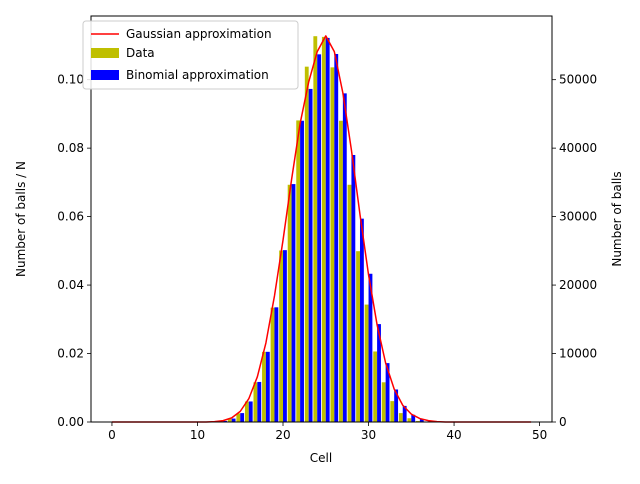  Describe the element at coordinates (578, 148) in the screenshot. I see `right-y-tick-label: 40000` at that location.